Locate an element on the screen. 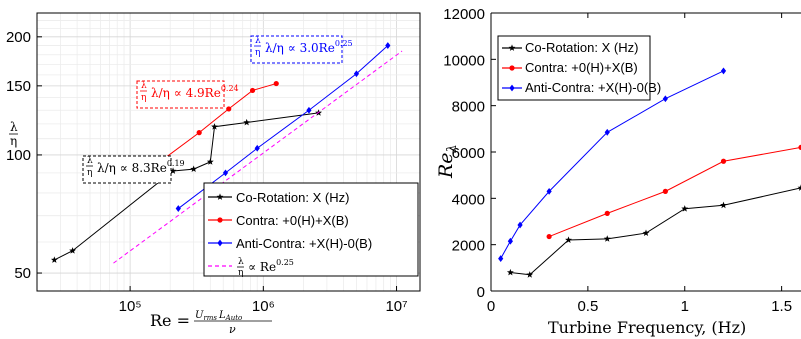  y-tick-label: 50 is located at coordinates (22, 273).